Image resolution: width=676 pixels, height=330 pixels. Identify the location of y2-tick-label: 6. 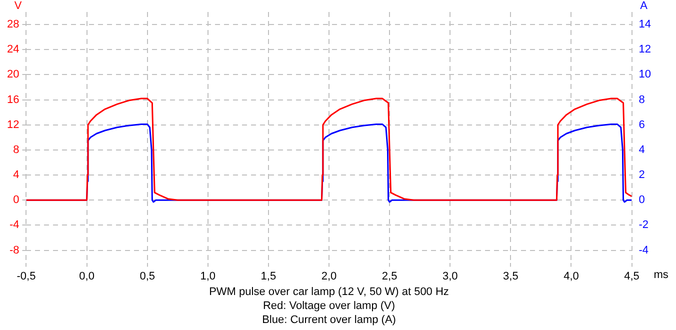
(641, 124).